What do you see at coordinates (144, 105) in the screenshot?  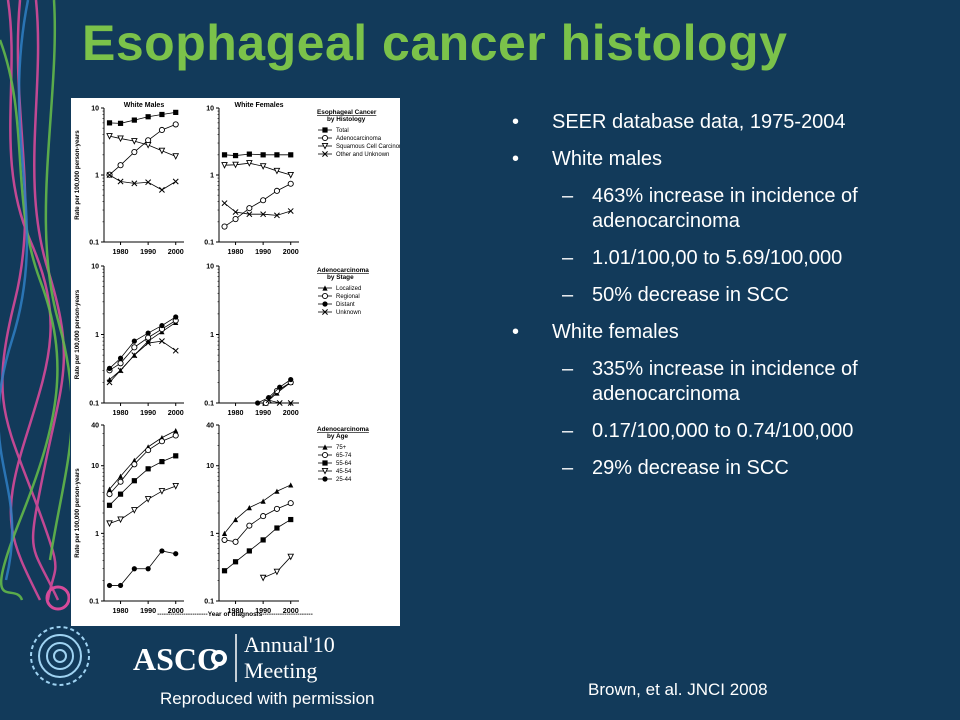 I see `panel-title: White Males` at bounding box center [144, 105].